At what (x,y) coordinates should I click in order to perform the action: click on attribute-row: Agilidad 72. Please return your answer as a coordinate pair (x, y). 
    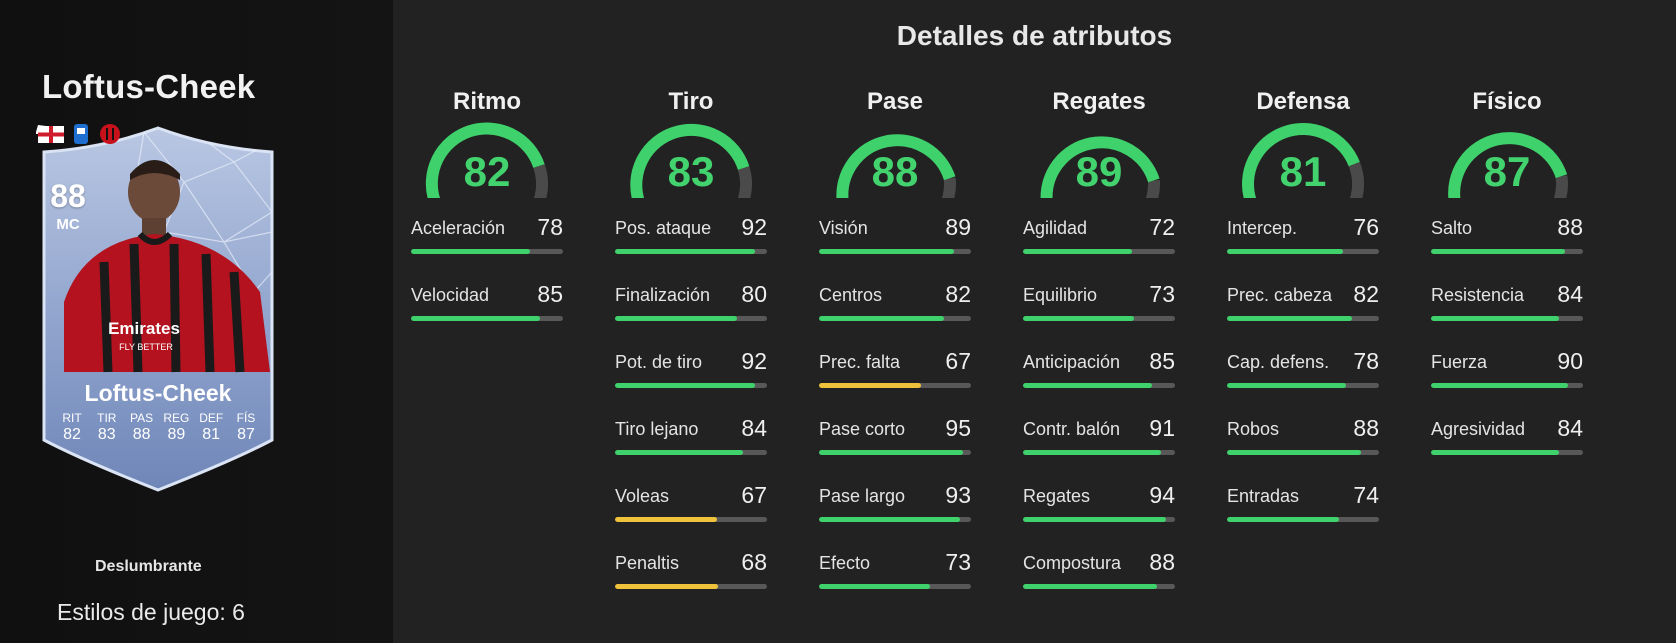
    Looking at the image, I should click on (1098, 231).